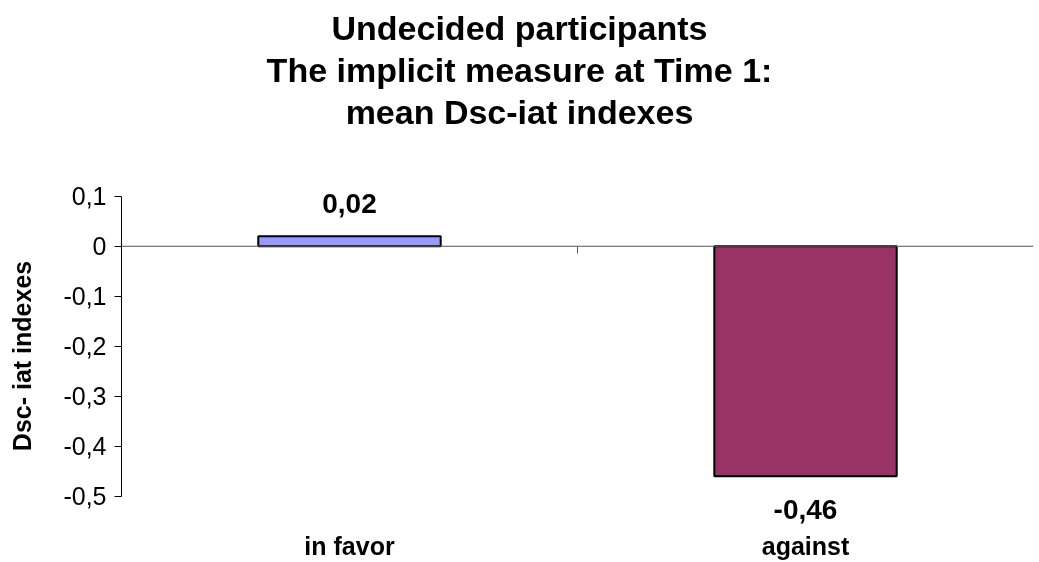 Image resolution: width=1039 pixels, height=562 pixels. Describe the element at coordinates (85, 296) in the screenshot. I see `y-tick-label: -0,1` at that location.